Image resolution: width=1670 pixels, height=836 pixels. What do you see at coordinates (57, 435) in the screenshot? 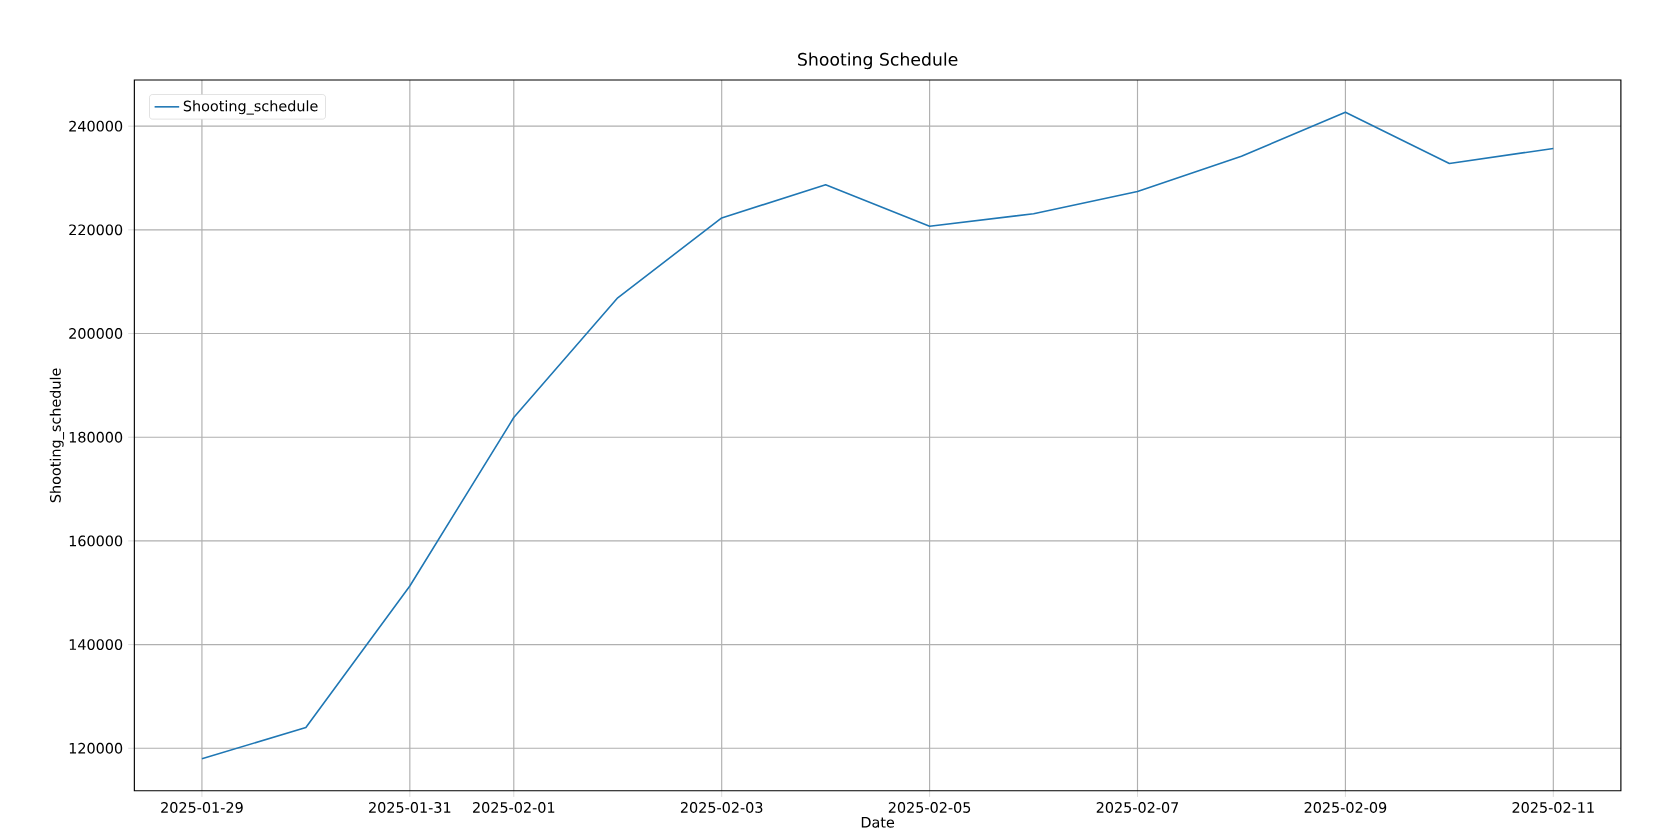
I see `y-axis-title: Shooting_schedule` at bounding box center [57, 435].